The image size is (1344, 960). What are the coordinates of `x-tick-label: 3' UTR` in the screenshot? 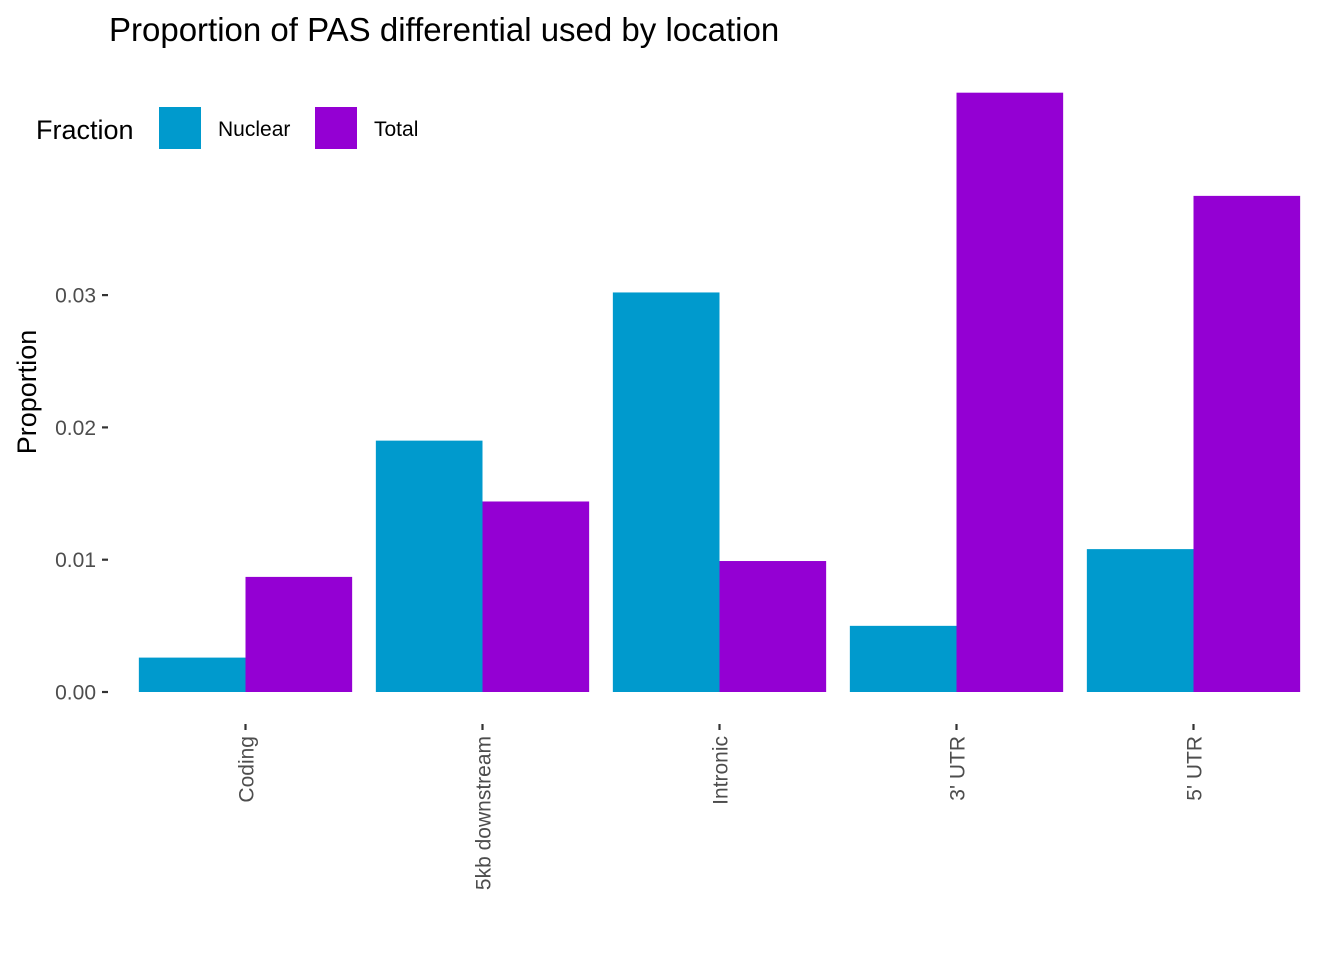 It's located at (958, 768).